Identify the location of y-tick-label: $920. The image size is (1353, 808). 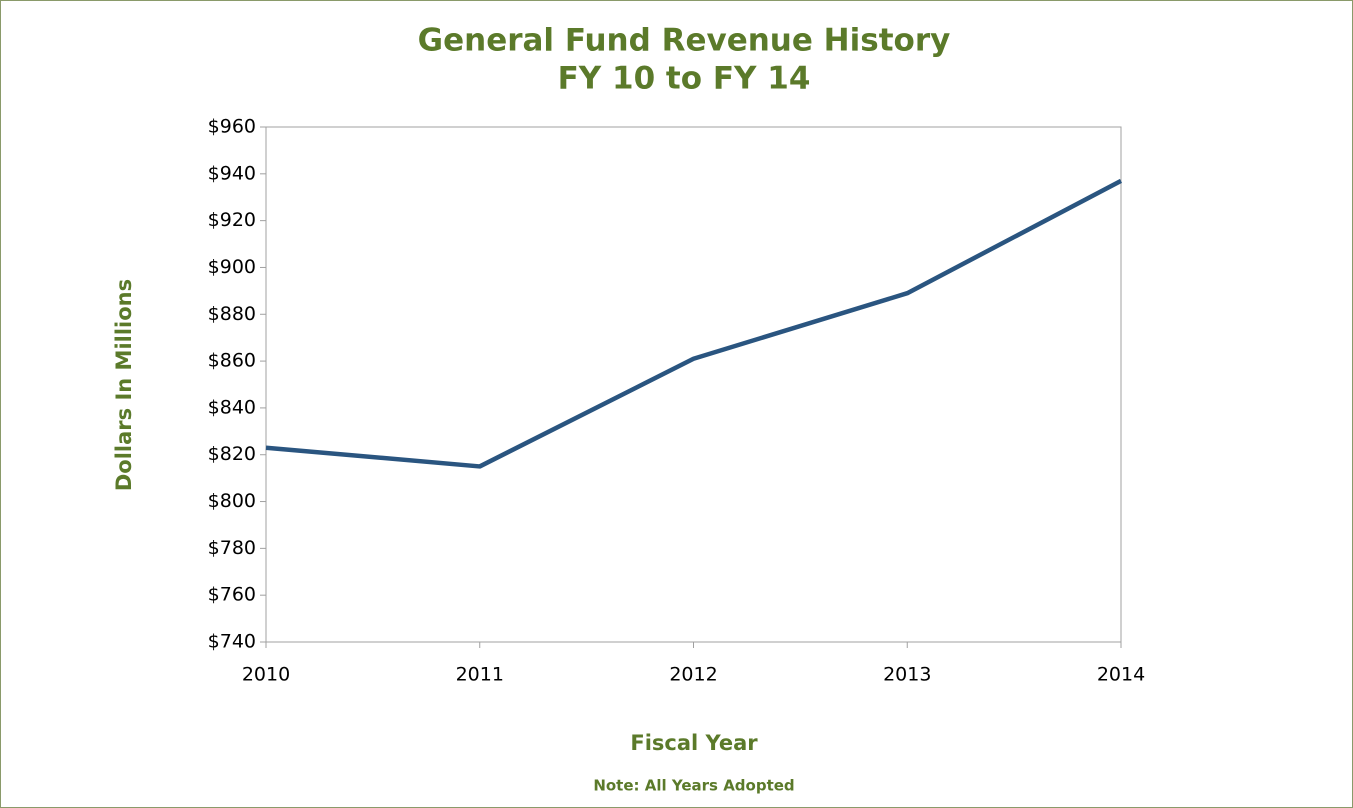
(232, 220).